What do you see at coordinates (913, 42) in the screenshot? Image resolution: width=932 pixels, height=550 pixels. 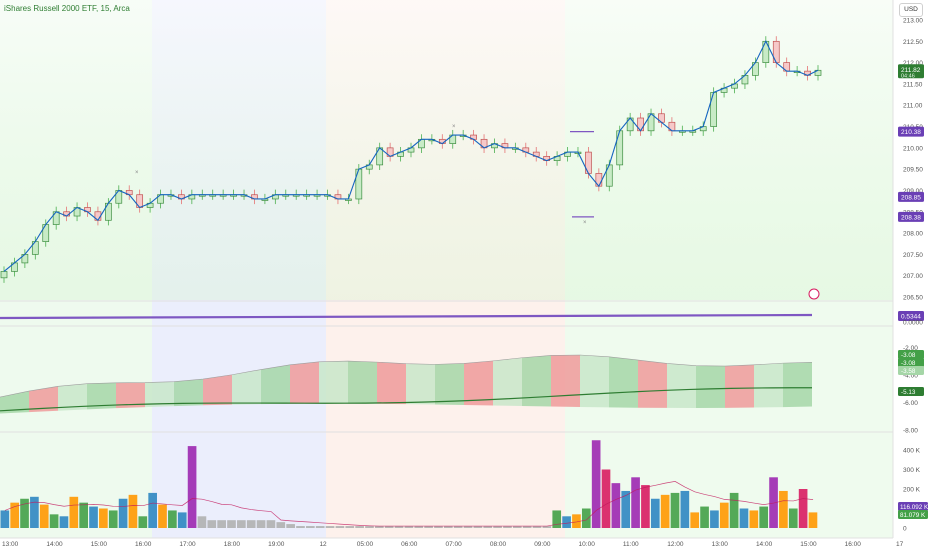 I see `price-tick-label: 212.50` at bounding box center [913, 42].